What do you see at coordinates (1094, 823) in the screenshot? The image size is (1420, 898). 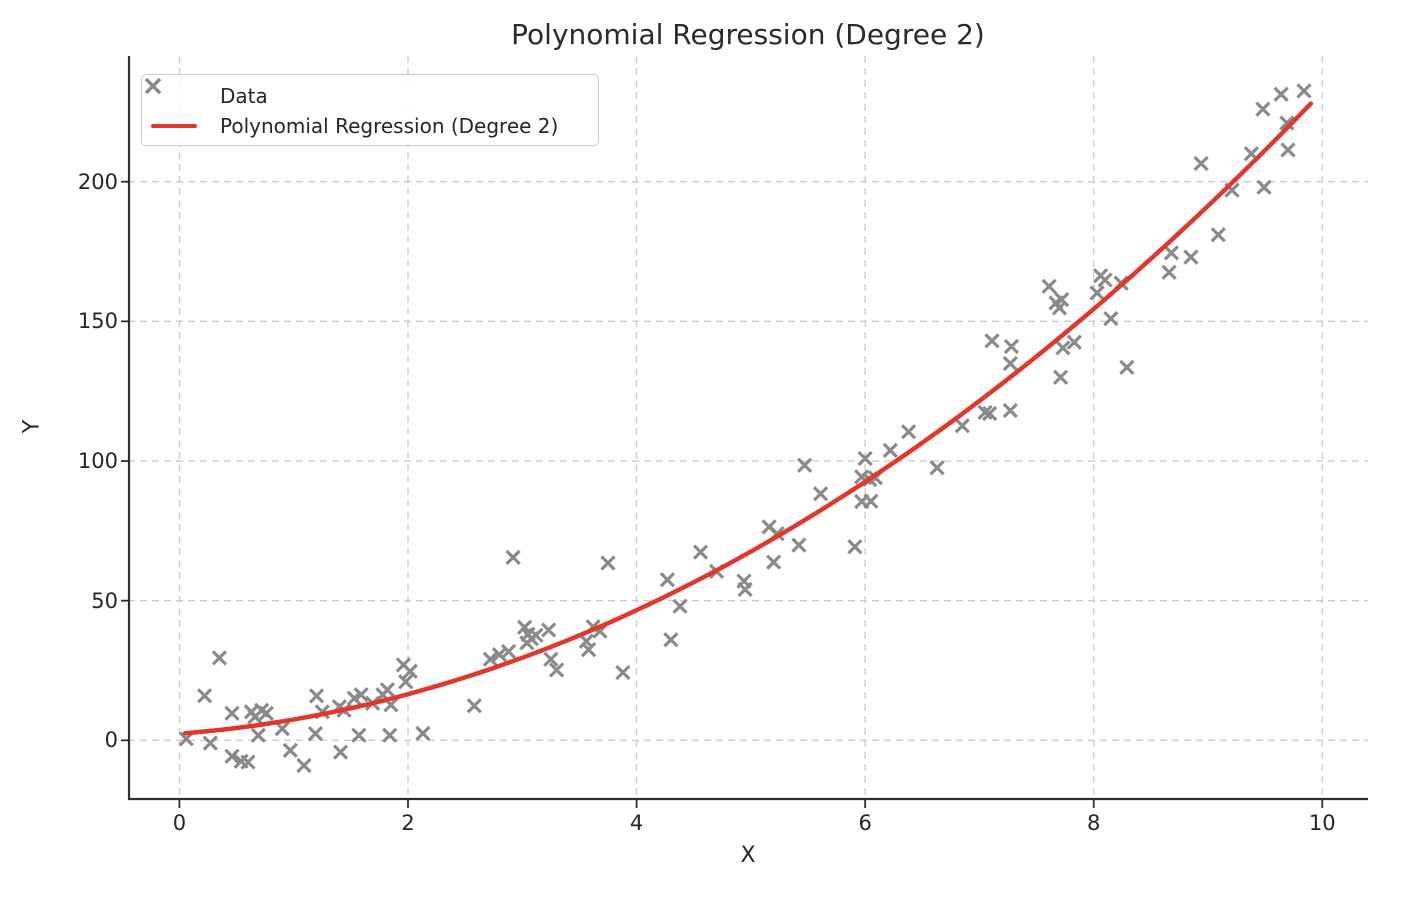 I see `x-tick-label: 8` at bounding box center [1094, 823].